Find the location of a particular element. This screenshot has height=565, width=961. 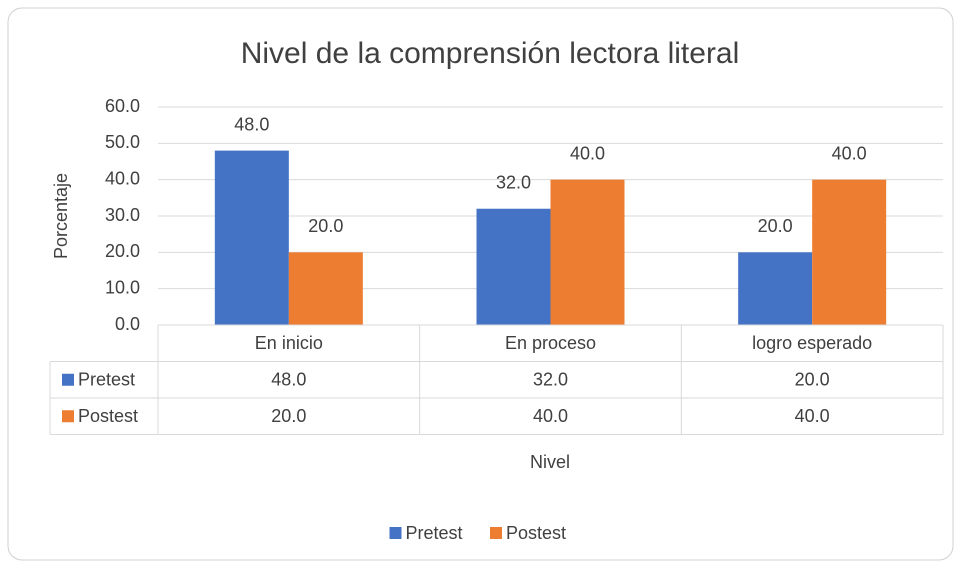

table-row-label: Postest is located at coordinates (108, 416).